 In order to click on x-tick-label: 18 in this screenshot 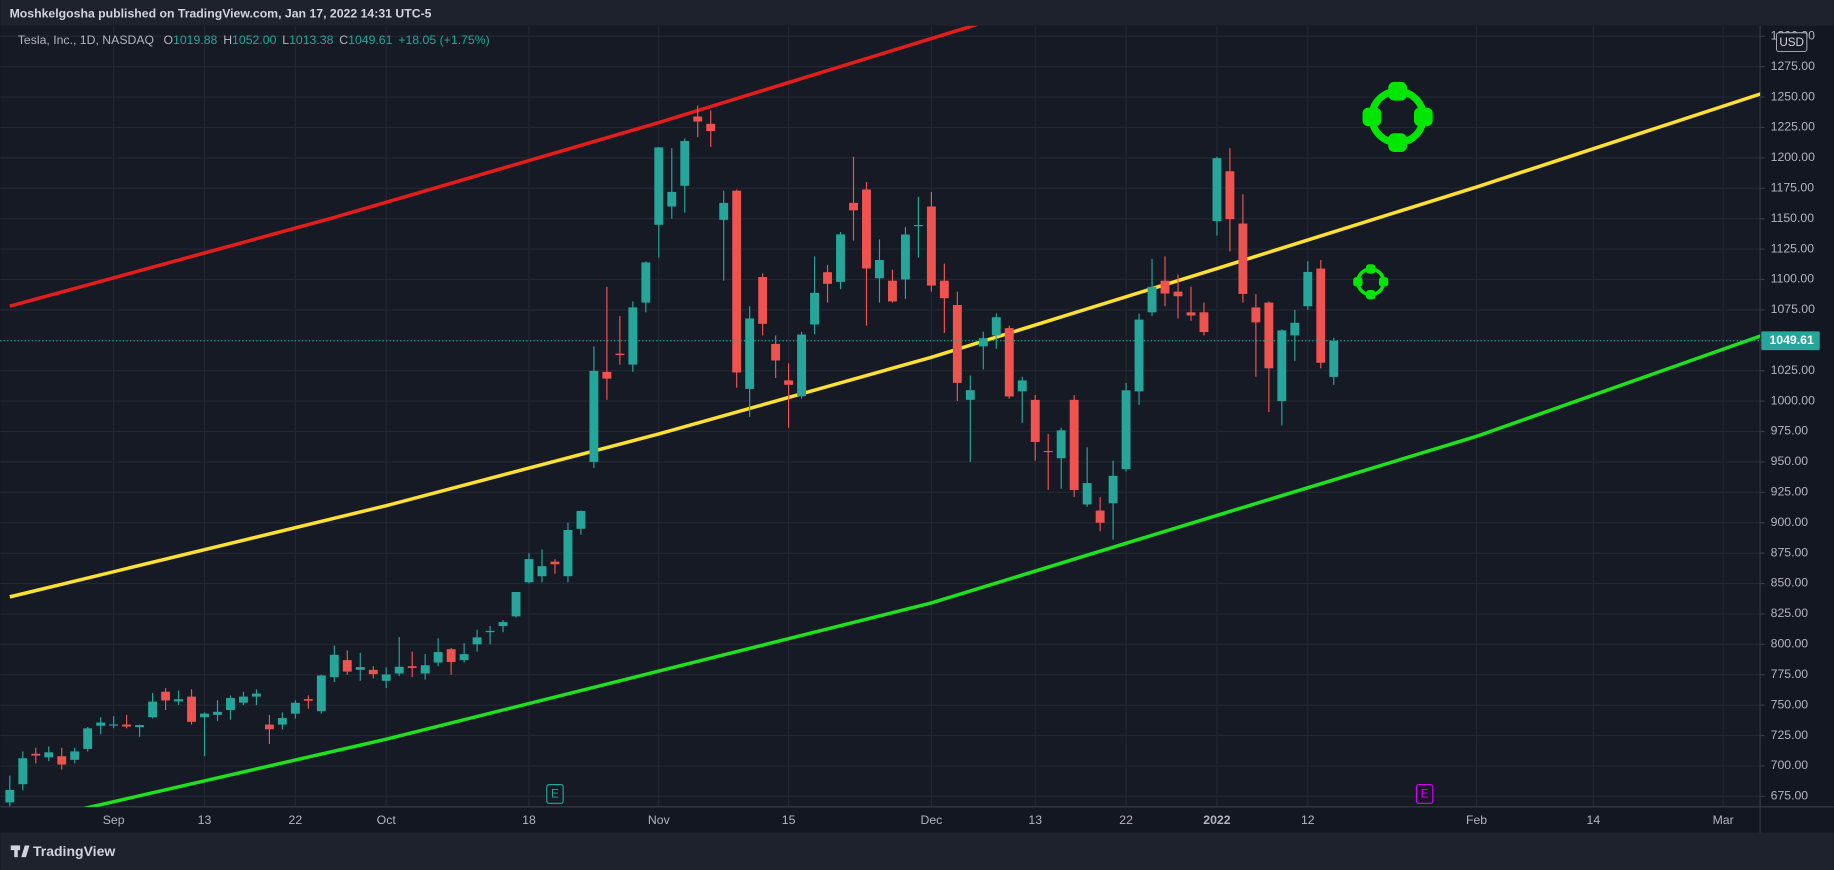, I will do `click(529, 820)`.